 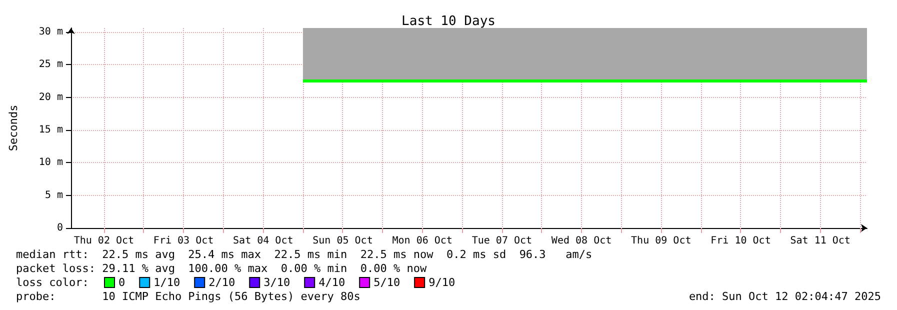 What do you see at coordinates (188, 296) in the screenshot?
I see `text: probe: 10 ICMP Echo Pings (56 Bytes) every 80s` at bounding box center [188, 296].